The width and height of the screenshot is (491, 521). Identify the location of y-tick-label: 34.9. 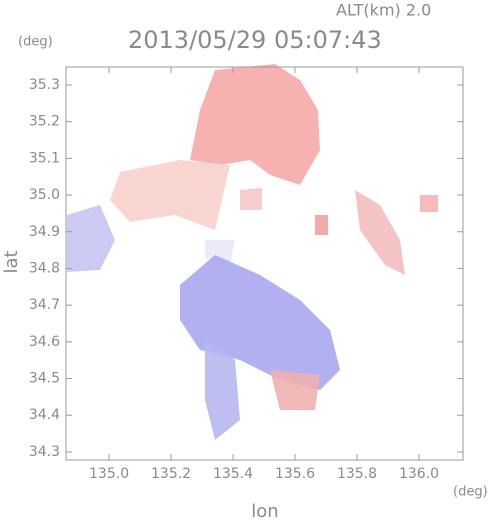
(44, 232).